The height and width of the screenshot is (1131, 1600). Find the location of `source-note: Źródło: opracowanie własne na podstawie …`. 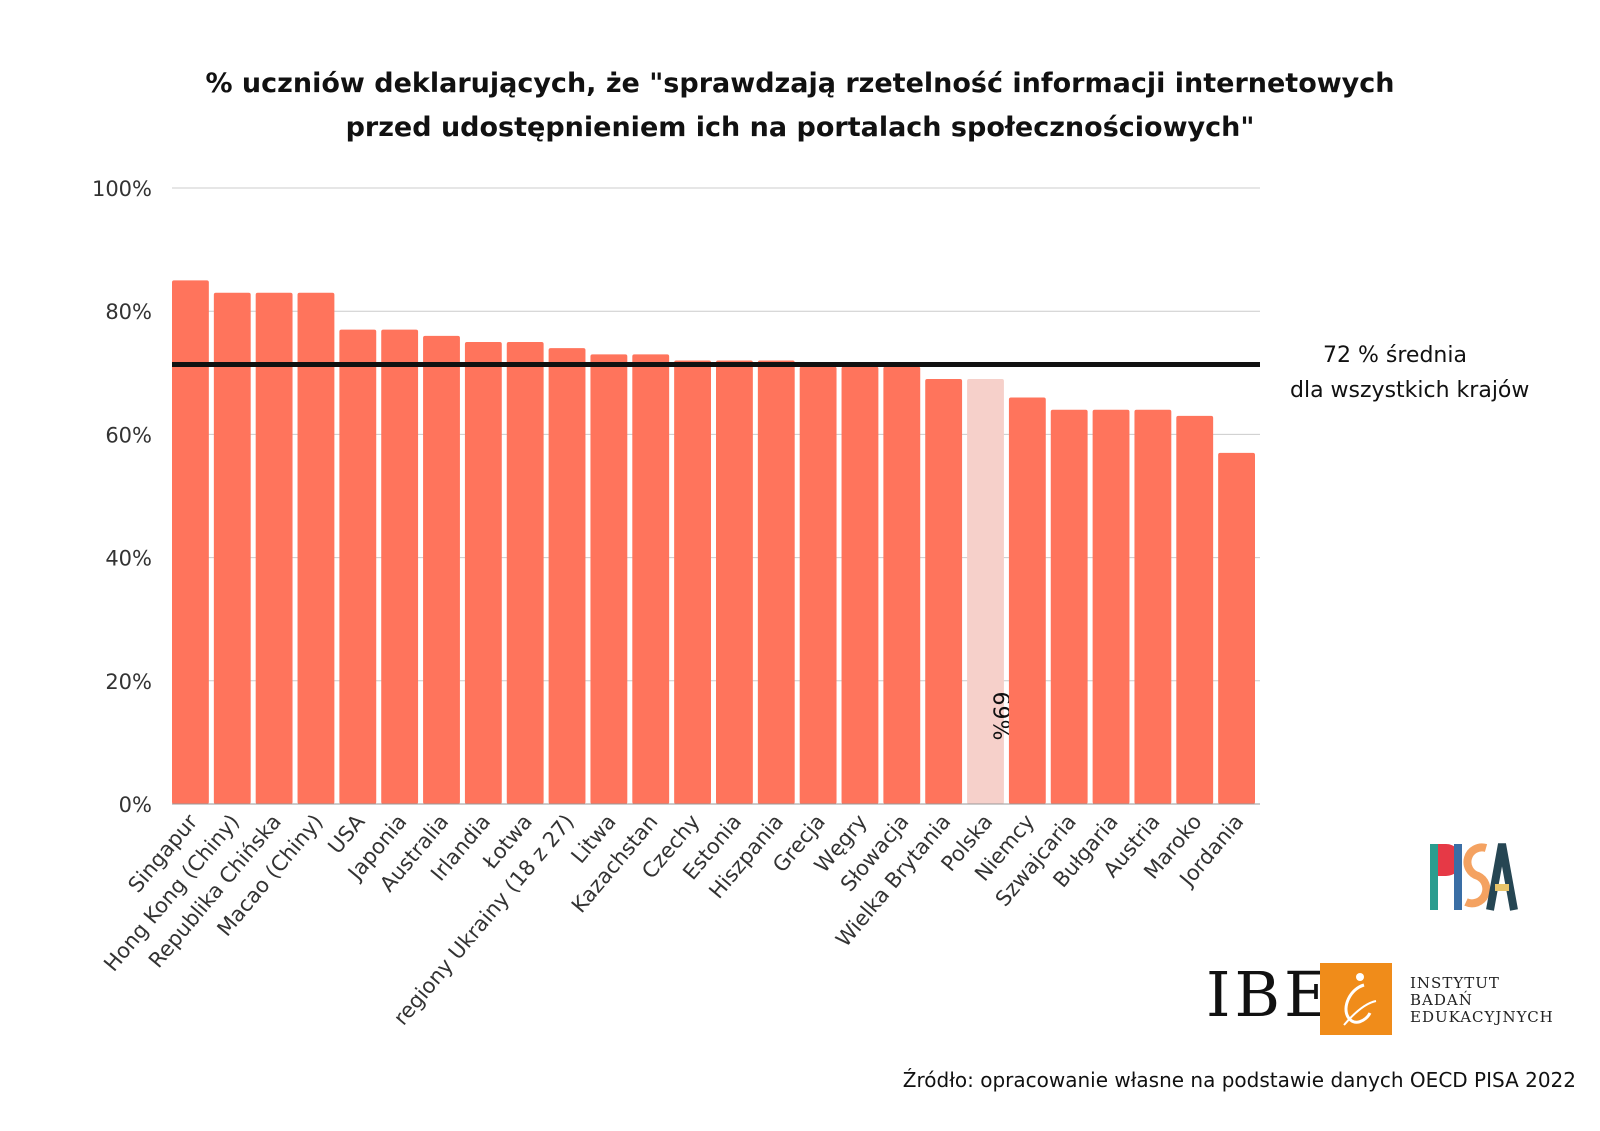

source-note: Źródło: opracowanie własne na podstawie … is located at coordinates (1239, 1080).